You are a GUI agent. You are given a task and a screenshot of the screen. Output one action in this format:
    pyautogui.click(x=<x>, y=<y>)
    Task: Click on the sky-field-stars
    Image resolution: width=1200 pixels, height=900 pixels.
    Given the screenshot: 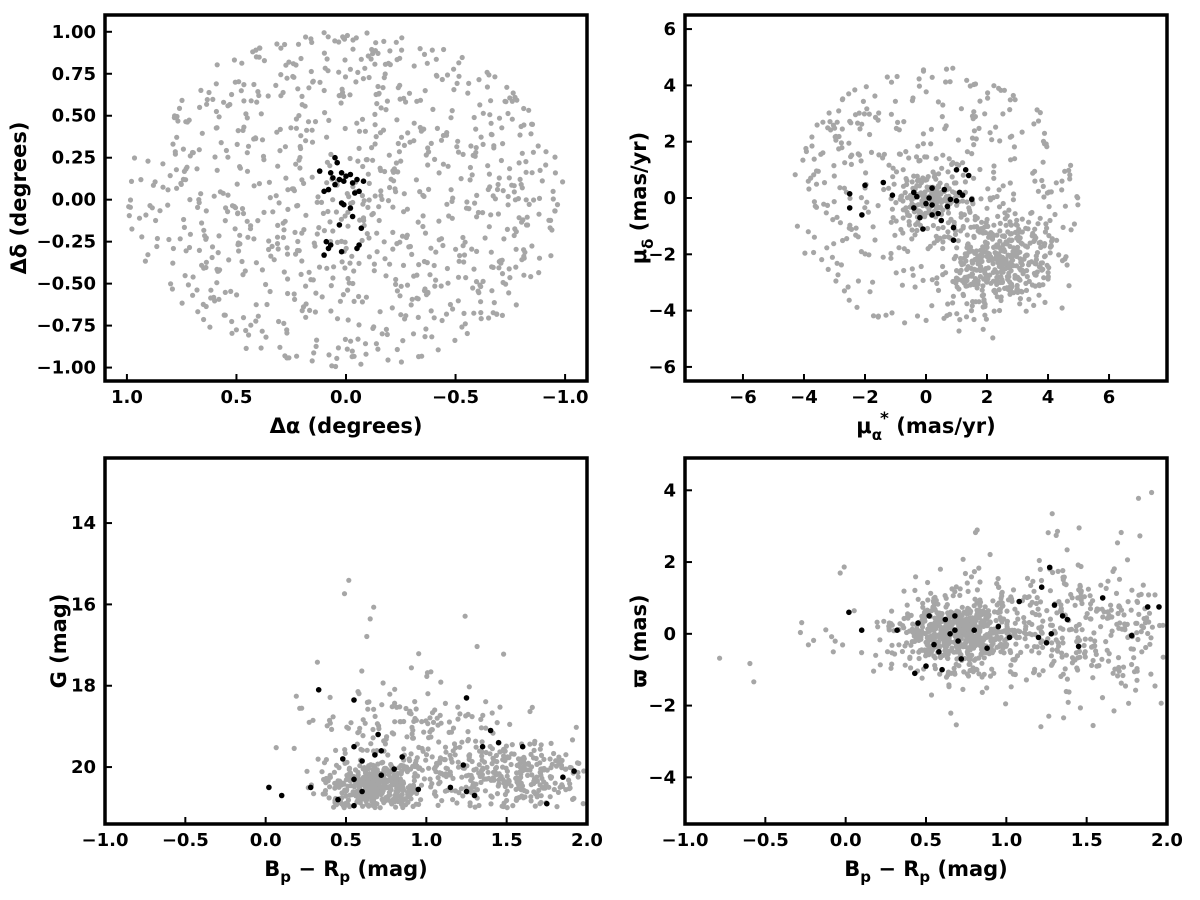 What is the action you would take?
    pyautogui.click(x=346, y=200)
    